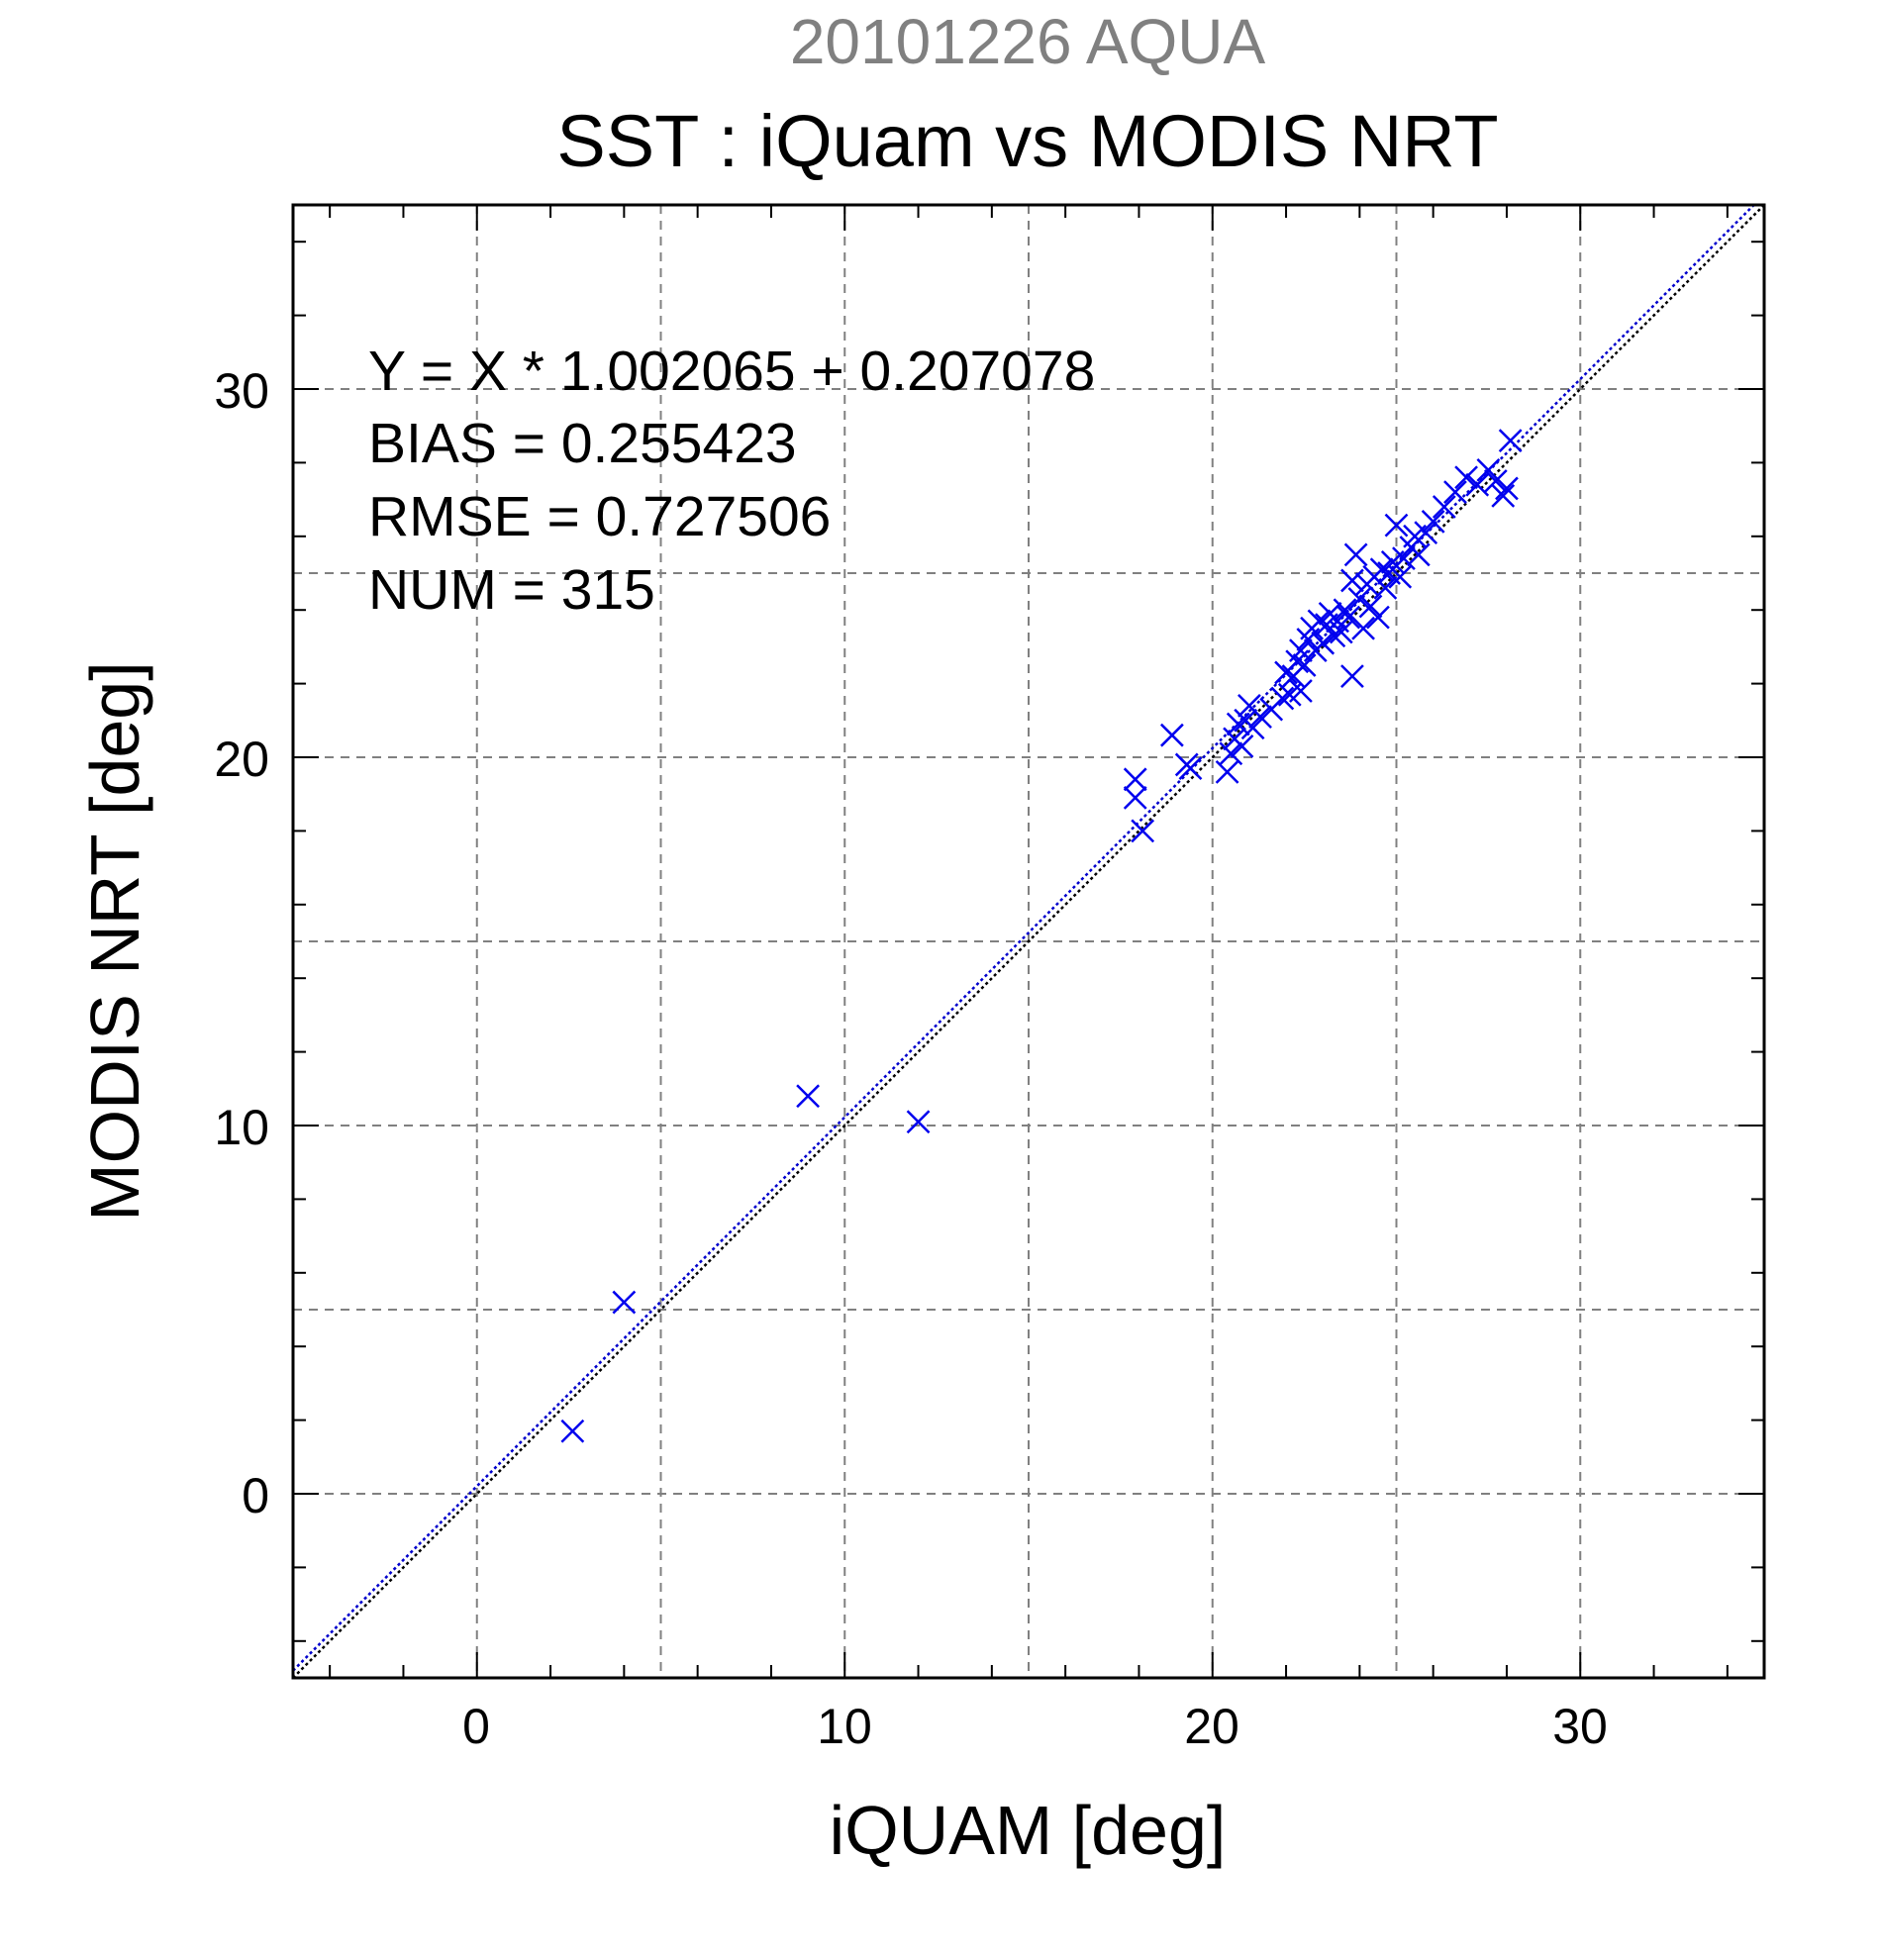 The image size is (1881, 1960). Describe the element at coordinates (242, 391) in the screenshot. I see `y-tick-label: 30` at that location.